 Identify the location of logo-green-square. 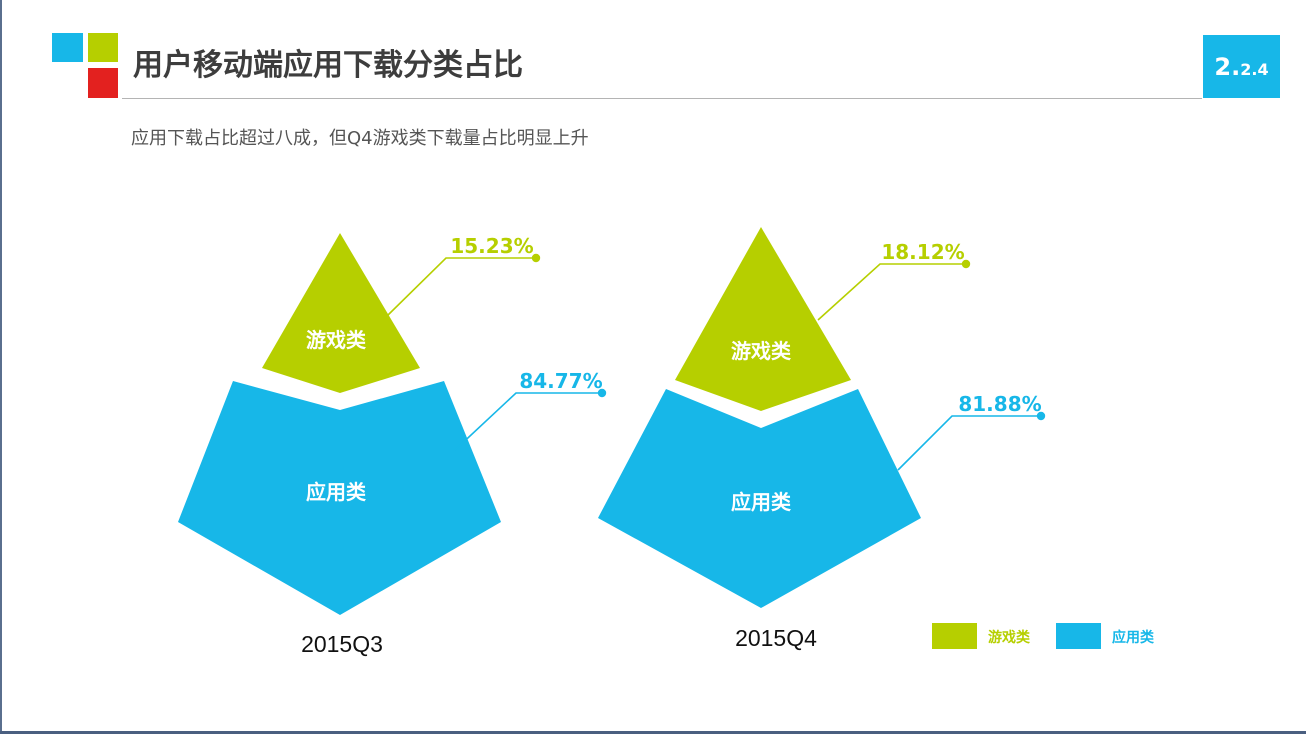
(103, 47).